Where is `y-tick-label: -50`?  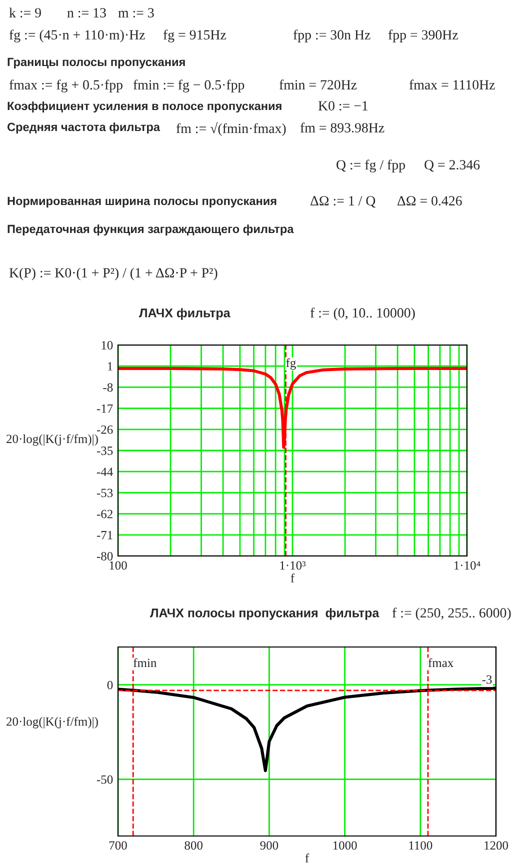 y-tick-label: -50 is located at coordinates (104, 779).